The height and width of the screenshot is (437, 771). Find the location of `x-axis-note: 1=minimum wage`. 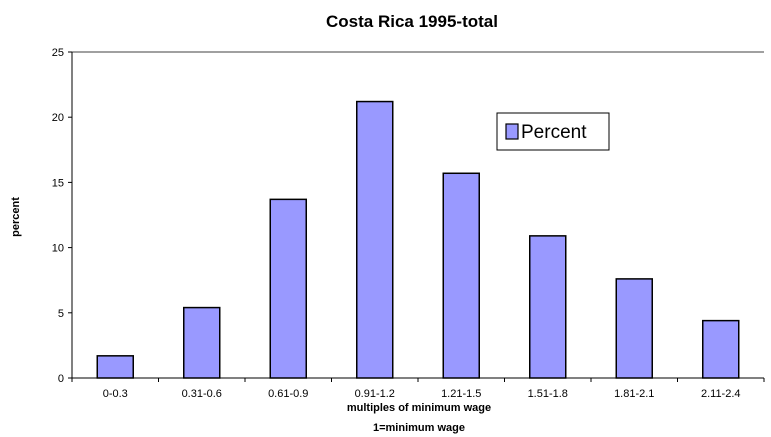

x-axis-note: 1=minimum wage is located at coordinates (419, 428).